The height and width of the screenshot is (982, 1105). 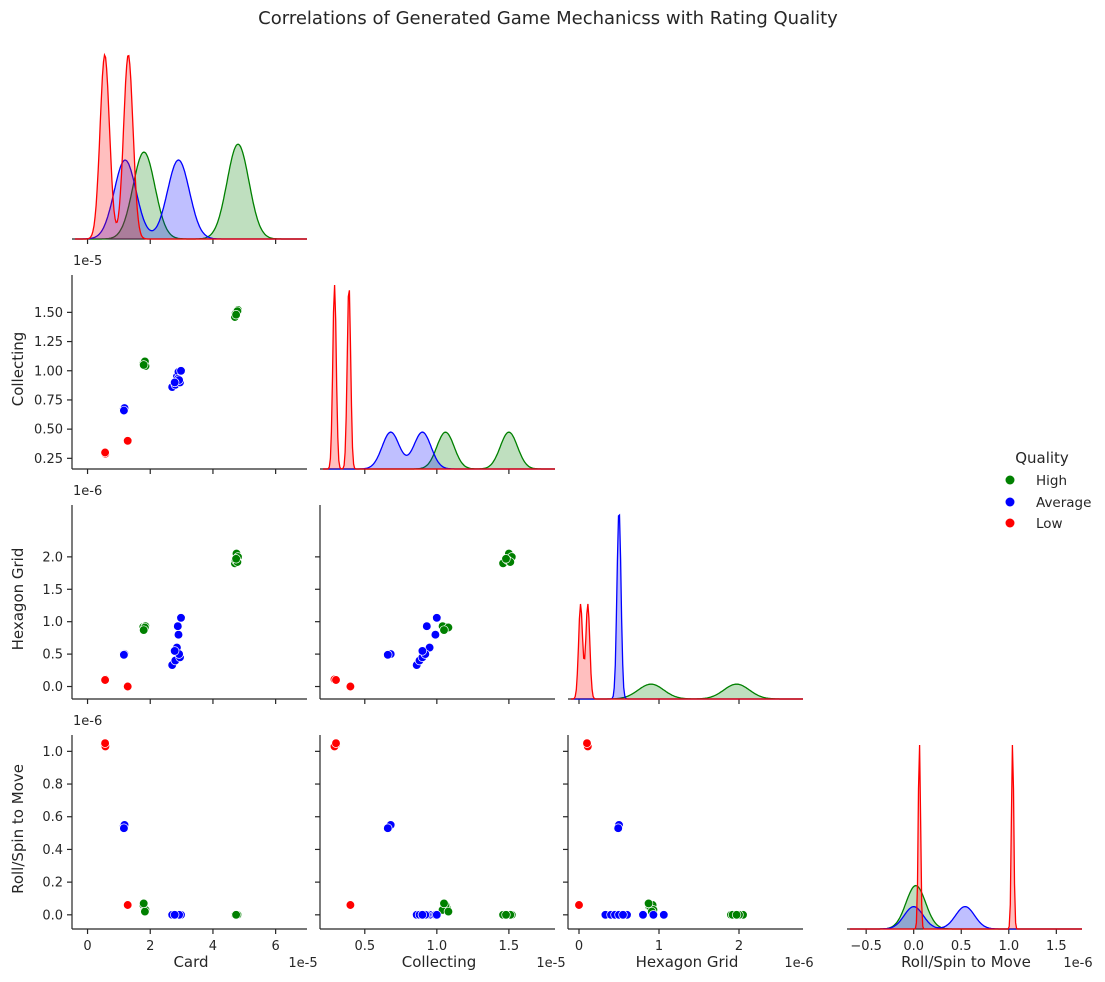 I want to click on x-tick-label: 0.5, so click(x=961, y=946).